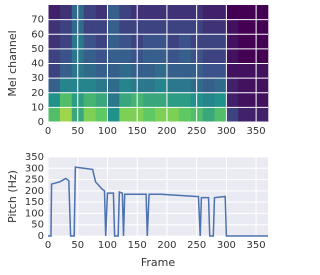  What do you see at coordinates (158, 262) in the screenshot?
I see `x-axis-label: Frame` at bounding box center [158, 262].